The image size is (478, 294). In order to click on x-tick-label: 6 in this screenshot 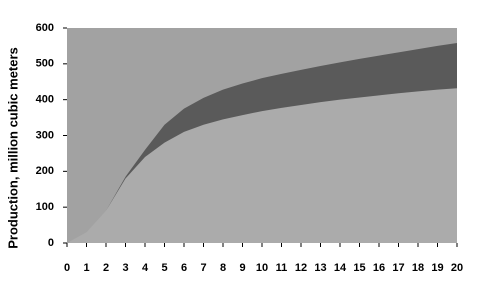, I will do `click(184, 268)`.